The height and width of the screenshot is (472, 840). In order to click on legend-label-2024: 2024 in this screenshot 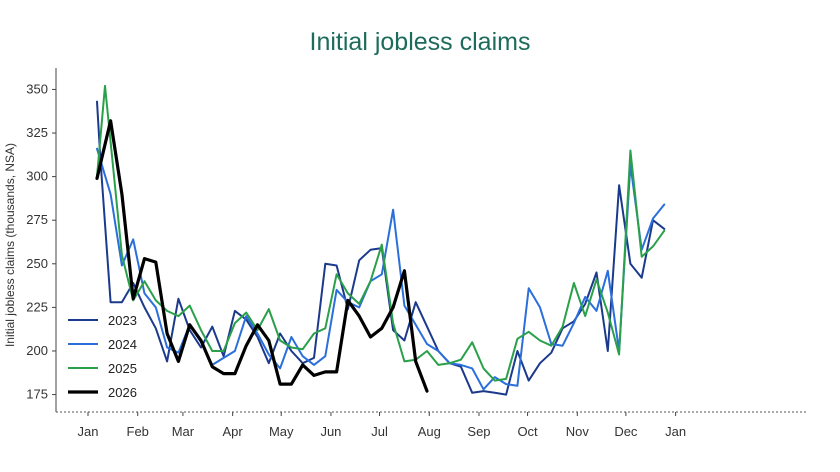, I will do `click(122, 344)`.